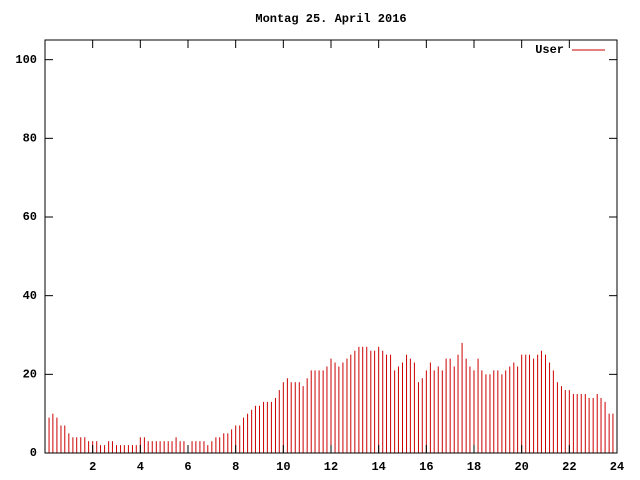 The width and height of the screenshot is (640, 480). What do you see at coordinates (521, 467) in the screenshot?
I see `x-tick-label: 20` at bounding box center [521, 467].